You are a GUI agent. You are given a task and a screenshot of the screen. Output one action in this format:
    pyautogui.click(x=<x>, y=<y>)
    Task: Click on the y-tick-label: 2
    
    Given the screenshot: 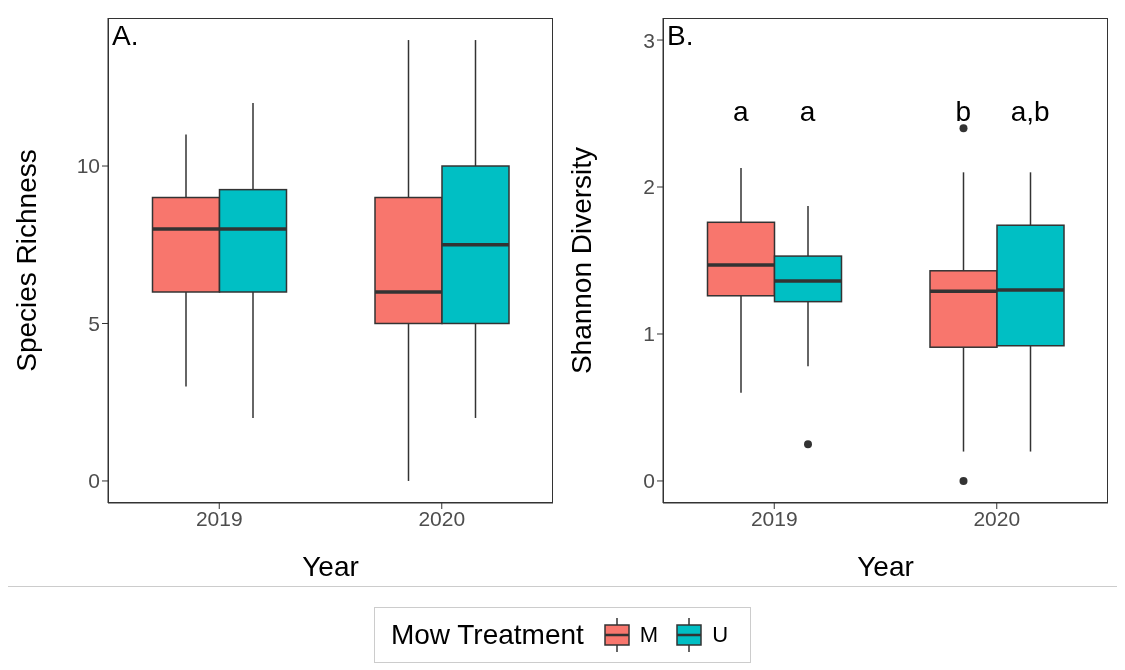 What is the action you would take?
    pyautogui.click(x=649, y=187)
    